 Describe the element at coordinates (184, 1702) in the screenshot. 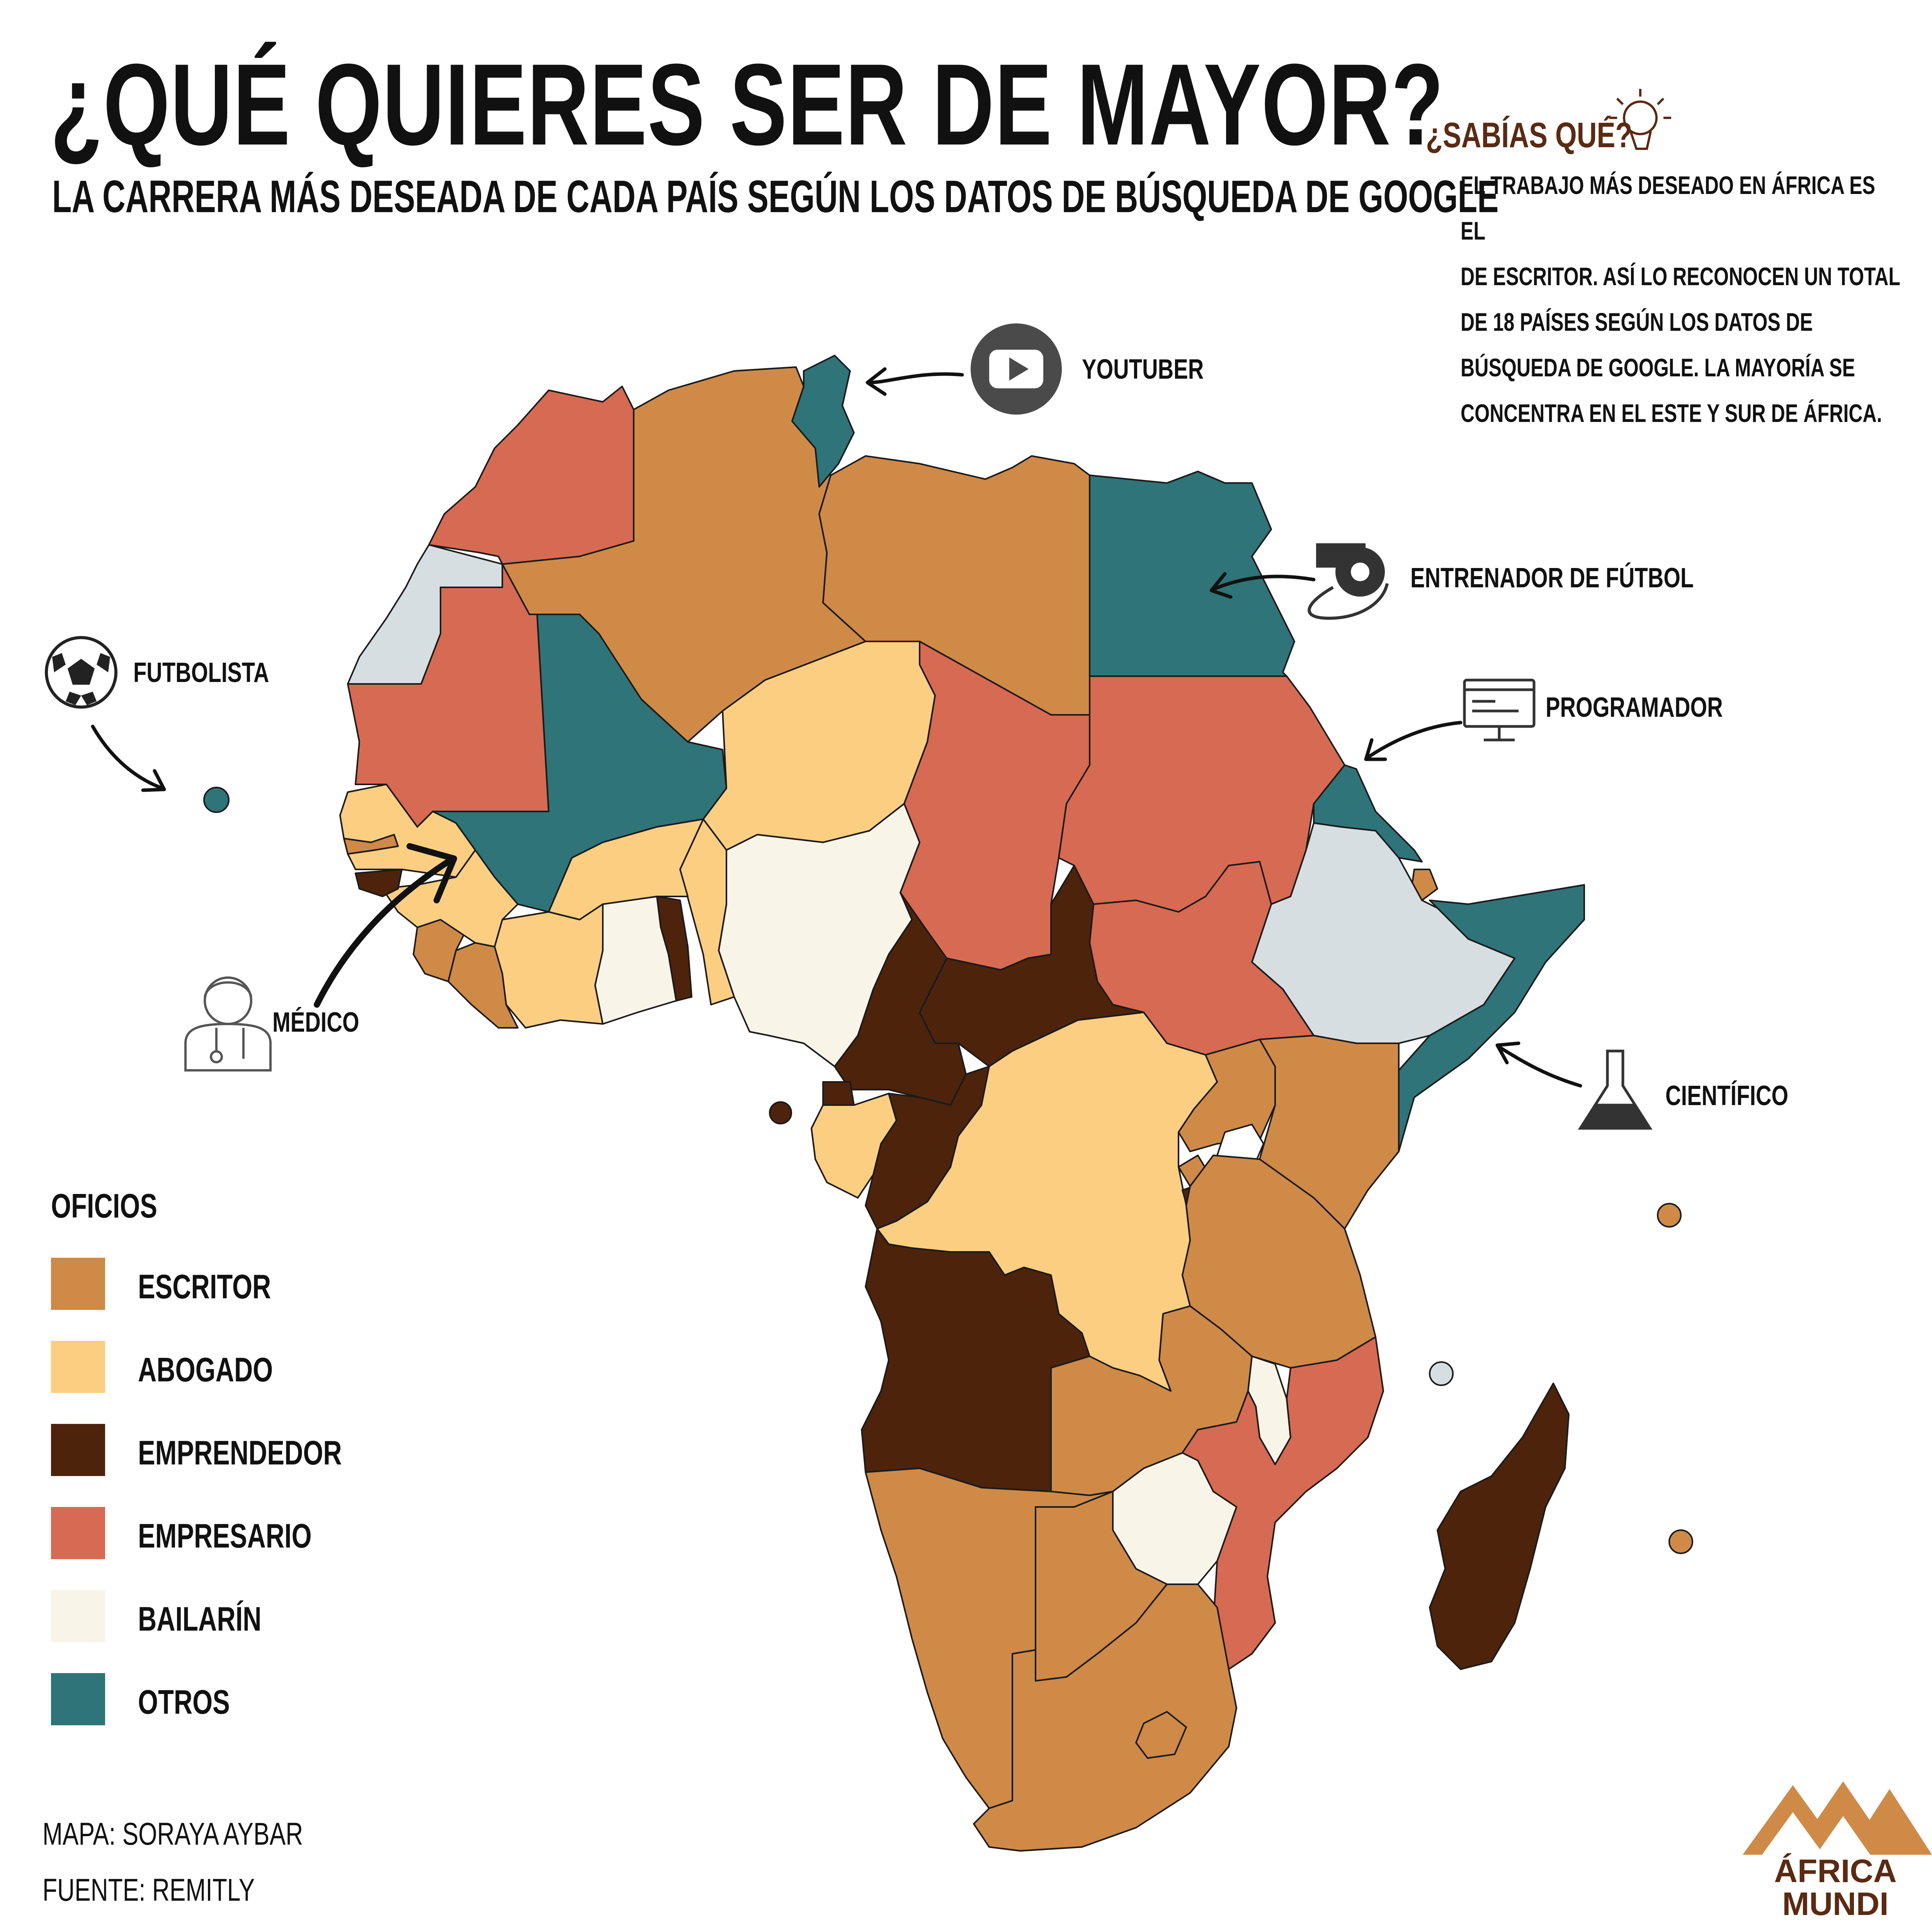

I see `legend-label: OTROS` at that location.